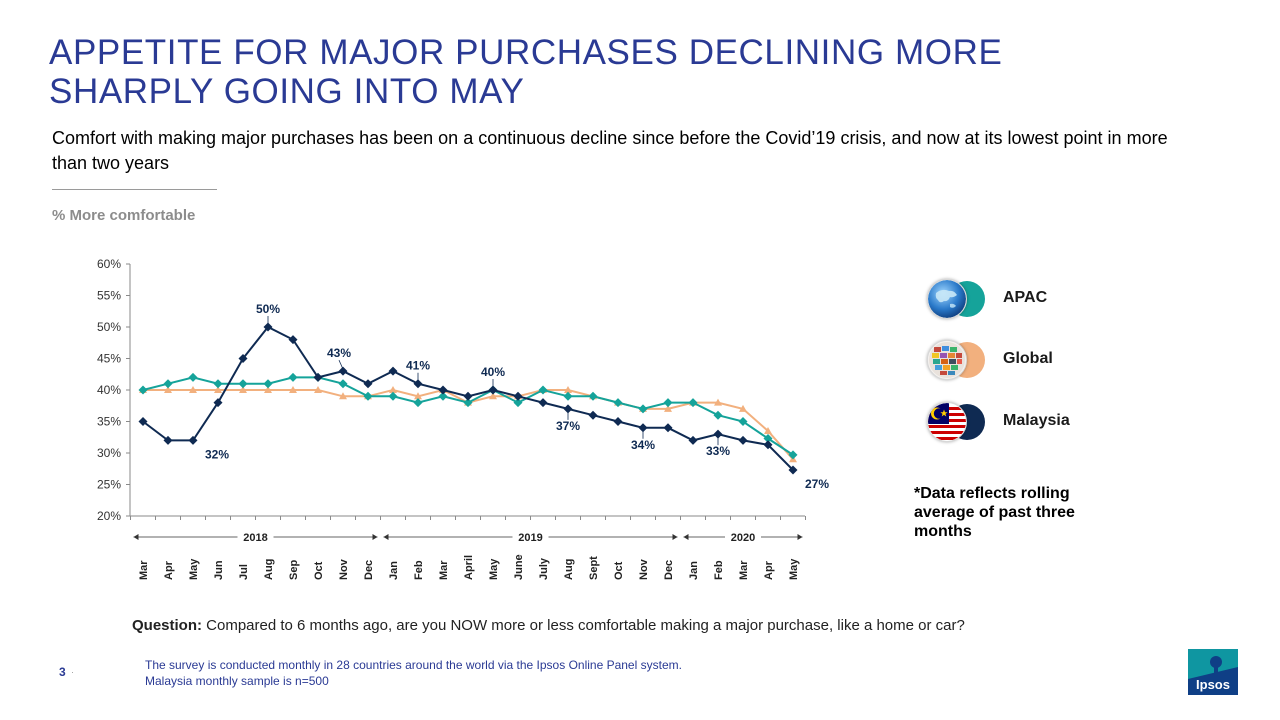 The width and height of the screenshot is (1280, 720). Describe the element at coordinates (219, 570) in the screenshot. I see `x-tick-label: Jun` at that location.